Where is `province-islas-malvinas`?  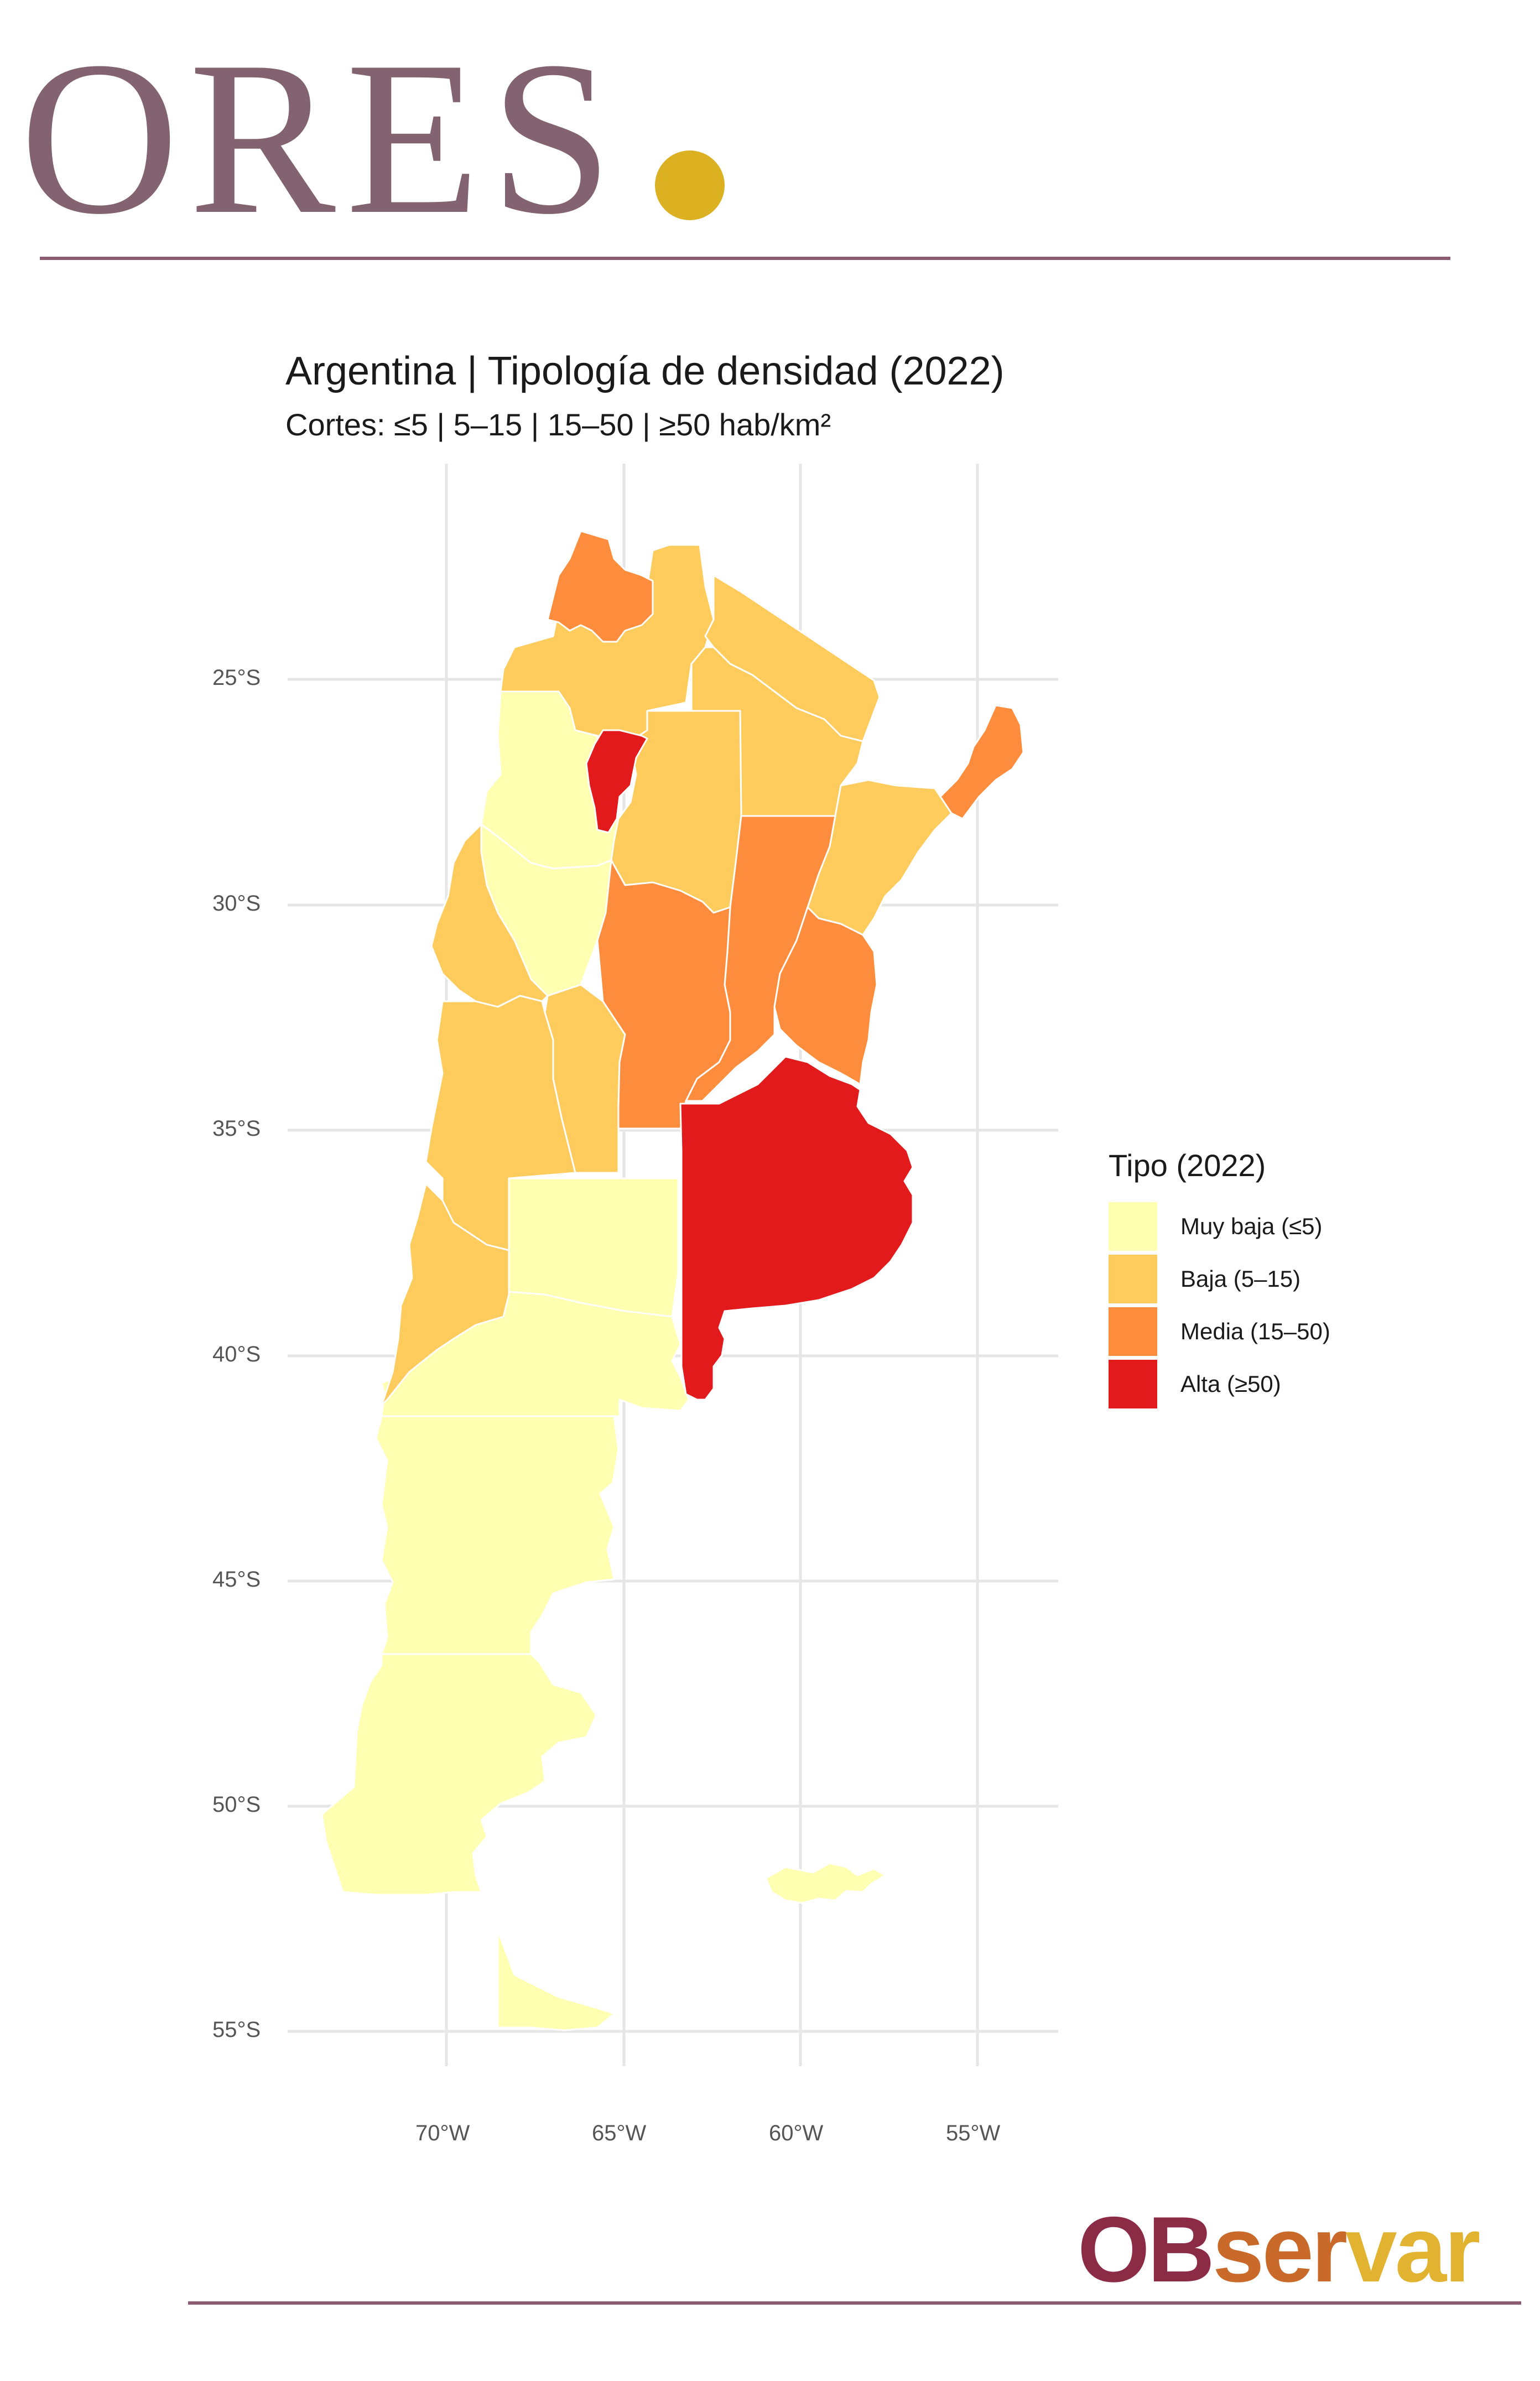 province-islas-malvinas is located at coordinates (825, 1883).